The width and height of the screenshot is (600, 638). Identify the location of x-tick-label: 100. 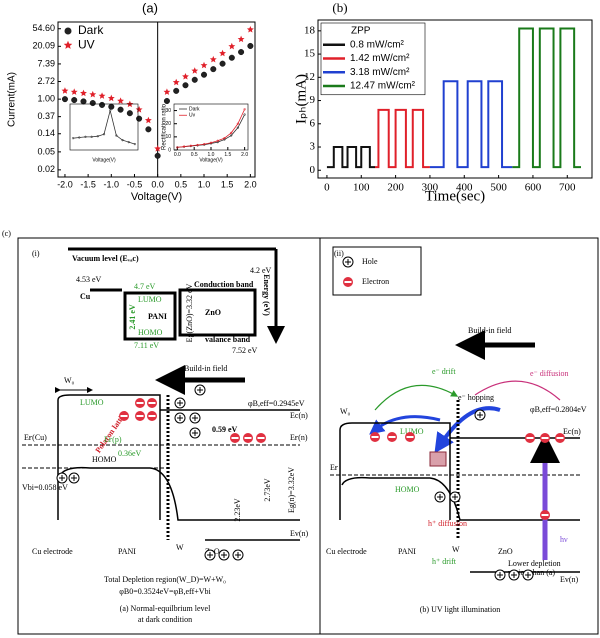
(361, 187).